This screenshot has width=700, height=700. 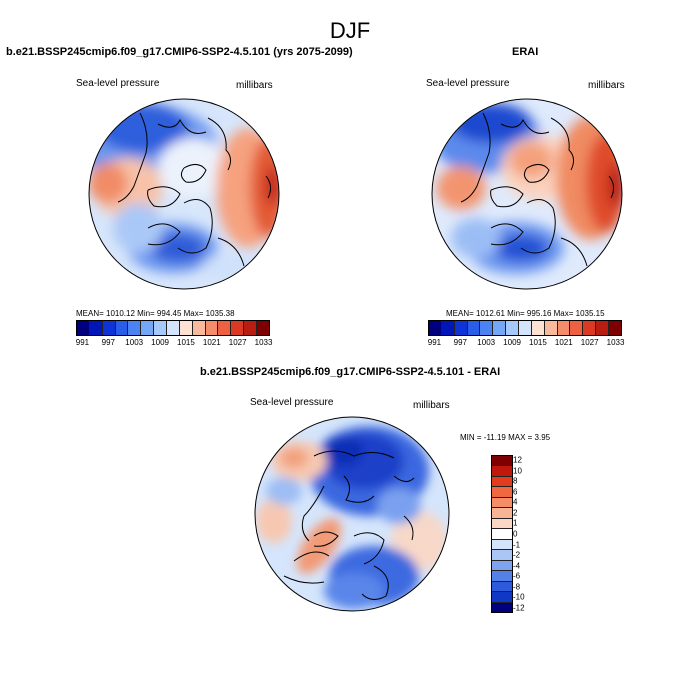 What do you see at coordinates (517, 576) in the screenshot?
I see `colorbar-diff-tick-label: -6` at bounding box center [517, 576].